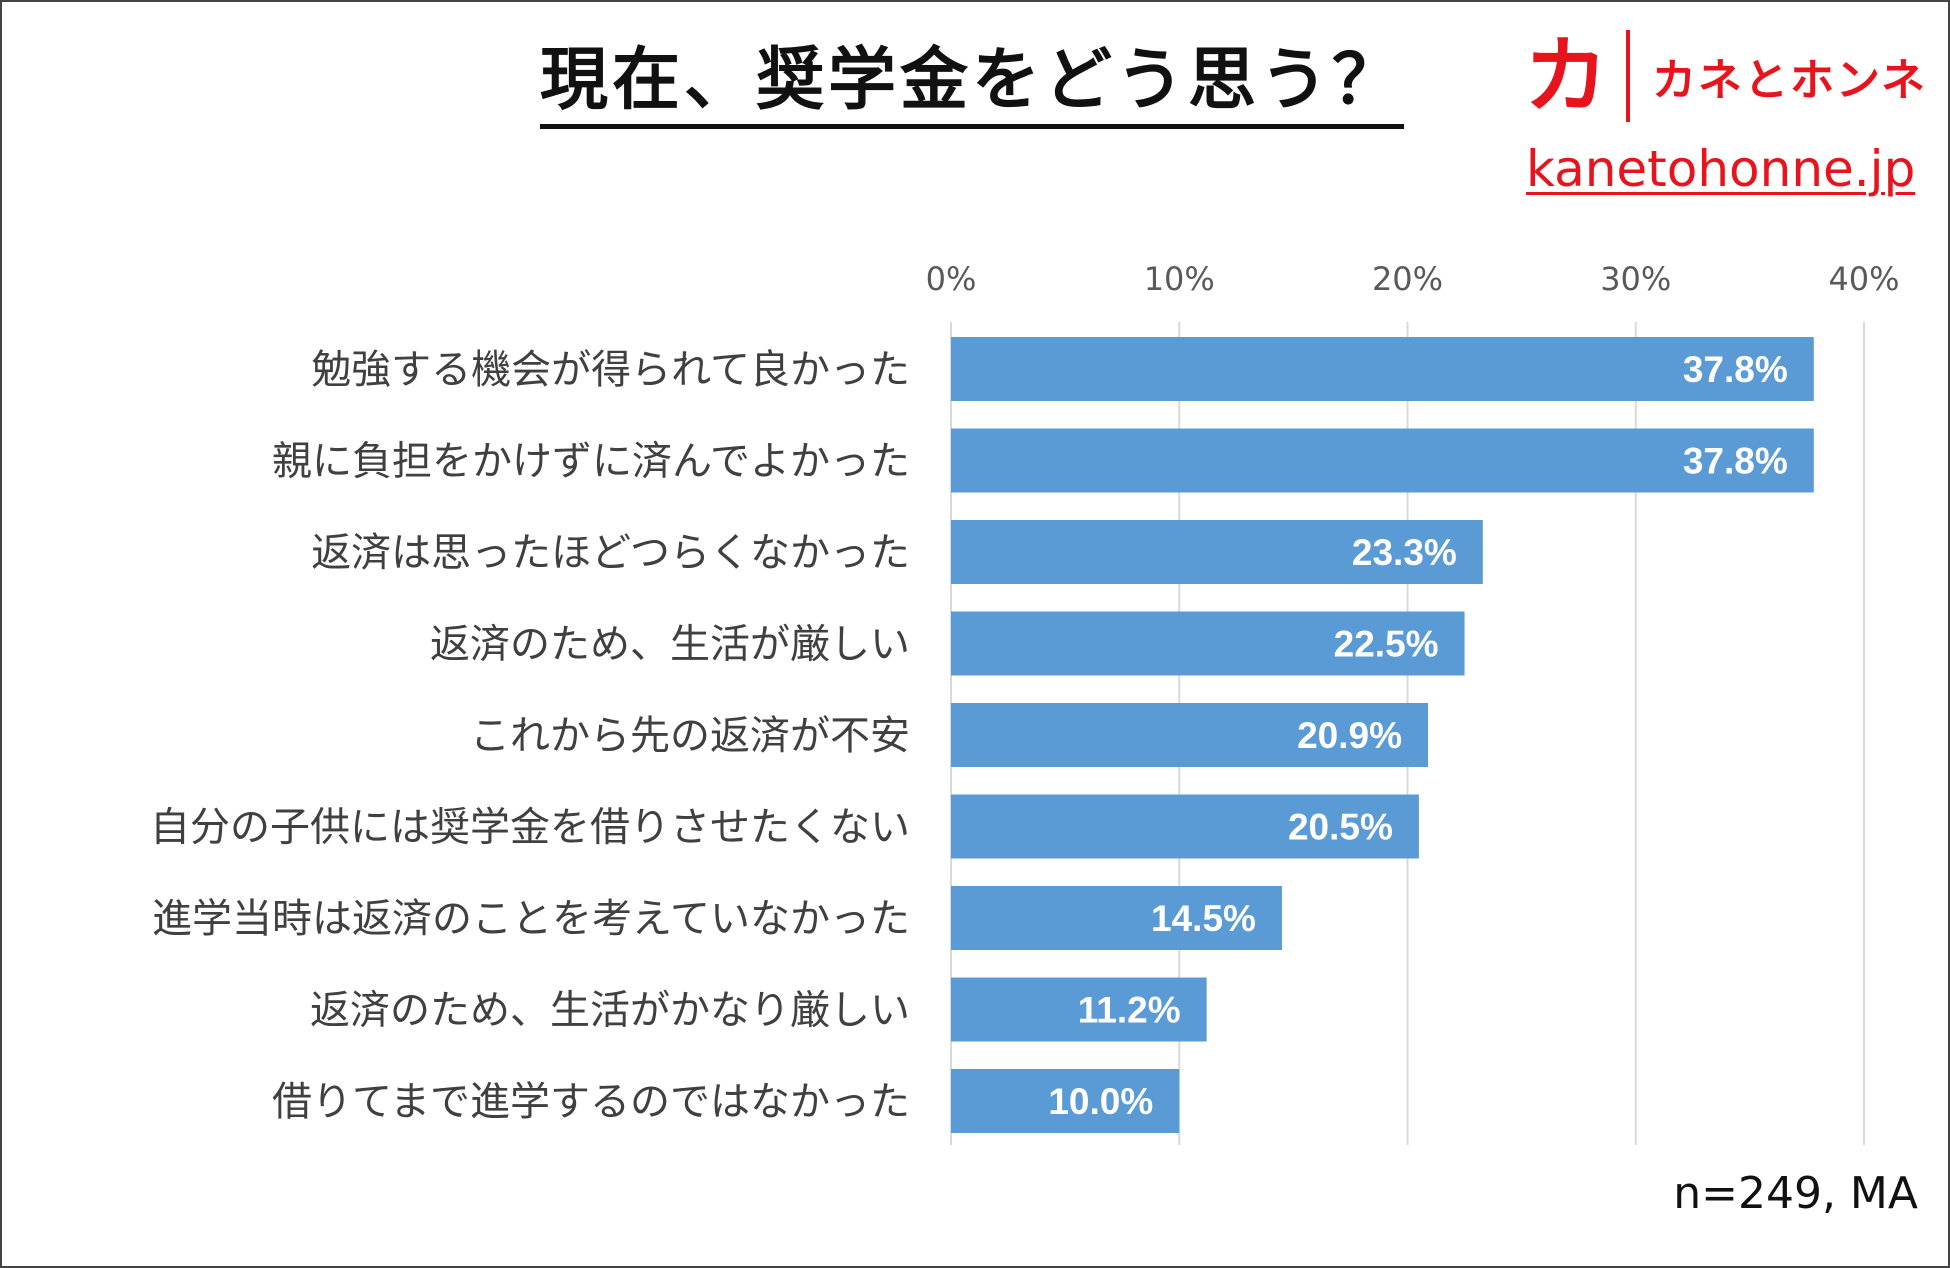 This screenshot has height=1268, width=1950. I want to click on category-label: 借りてまで進学するのではなかった, so click(591, 1102).